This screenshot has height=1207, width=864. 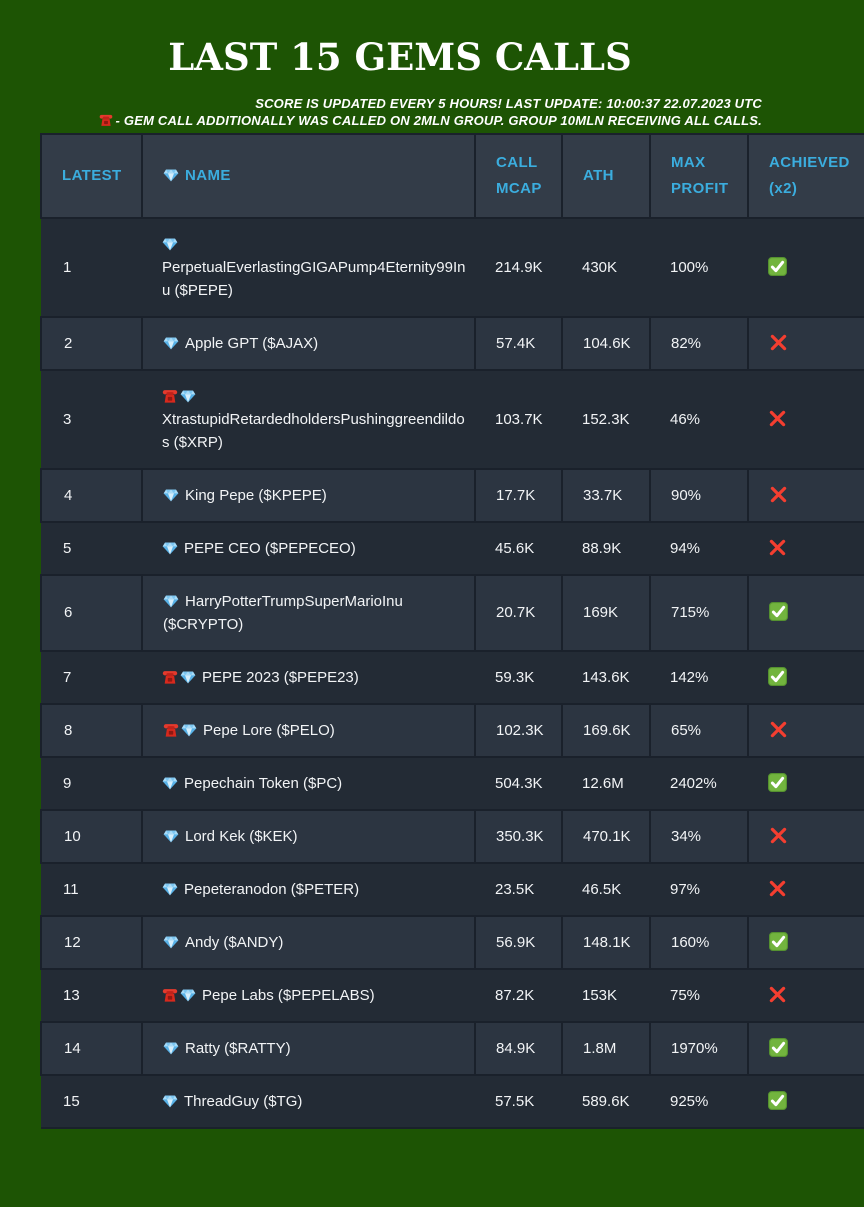 I want to click on max-profit-cell: 94%, so click(x=699, y=548).